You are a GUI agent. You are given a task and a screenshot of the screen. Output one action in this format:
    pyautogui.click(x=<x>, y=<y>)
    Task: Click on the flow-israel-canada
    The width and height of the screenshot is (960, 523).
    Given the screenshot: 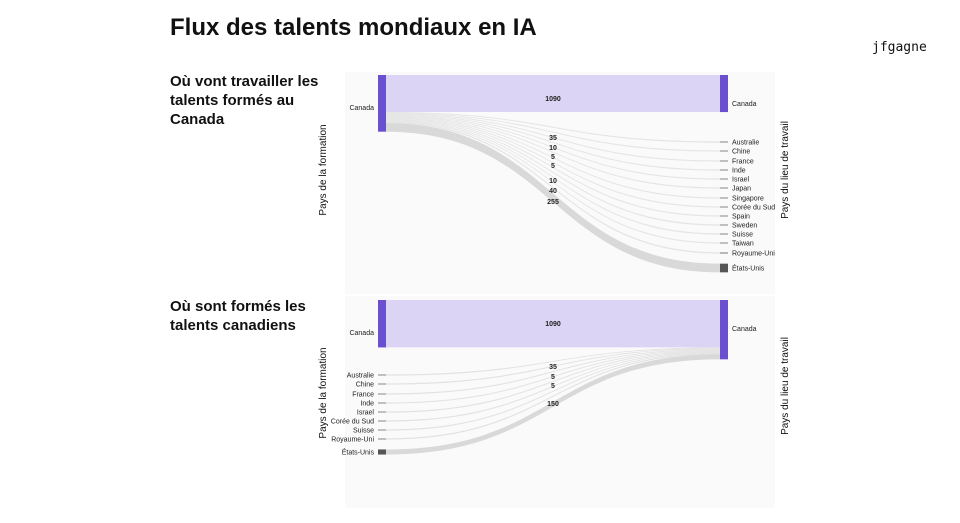 What is the action you would take?
    pyautogui.click(x=553, y=381)
    